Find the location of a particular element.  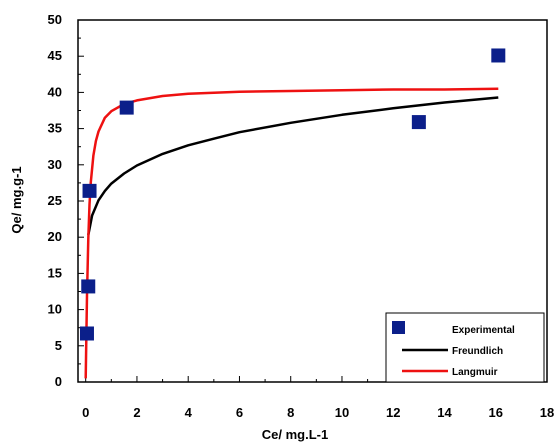

y-axis-title: Qe/ mg.g-1 is located at coordinates (16, 199).